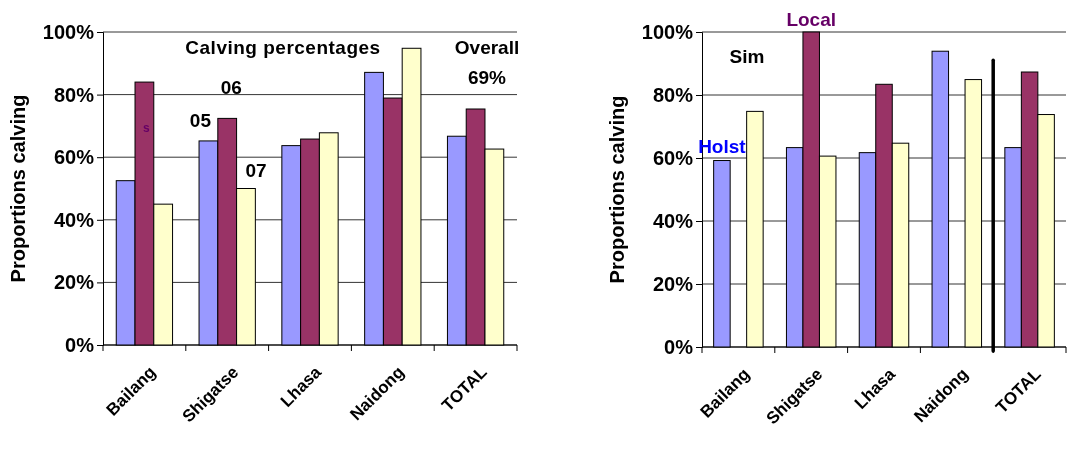 Image resolution: width=1067 pixels, height=451 pixels. Describe the element at coordinates (200, 120) in the screenshot. I see `series-label: 05` at that location.